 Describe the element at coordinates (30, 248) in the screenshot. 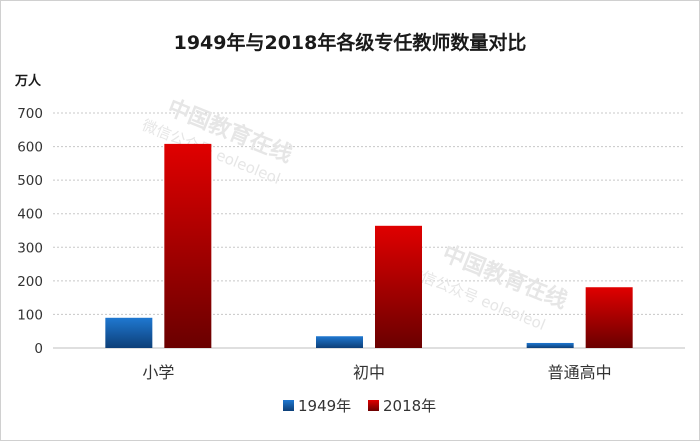

I see `y-tick-label: 300` at that location.